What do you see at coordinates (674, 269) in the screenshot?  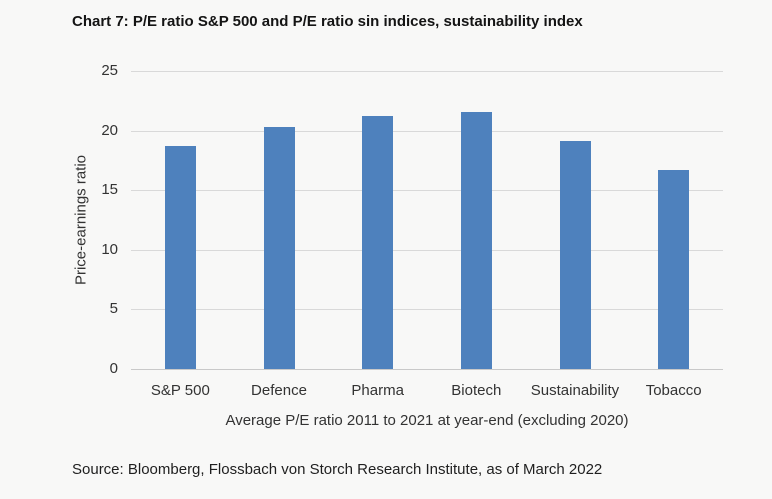 I see `bar-tobacco` at bounding box center [674, 269].